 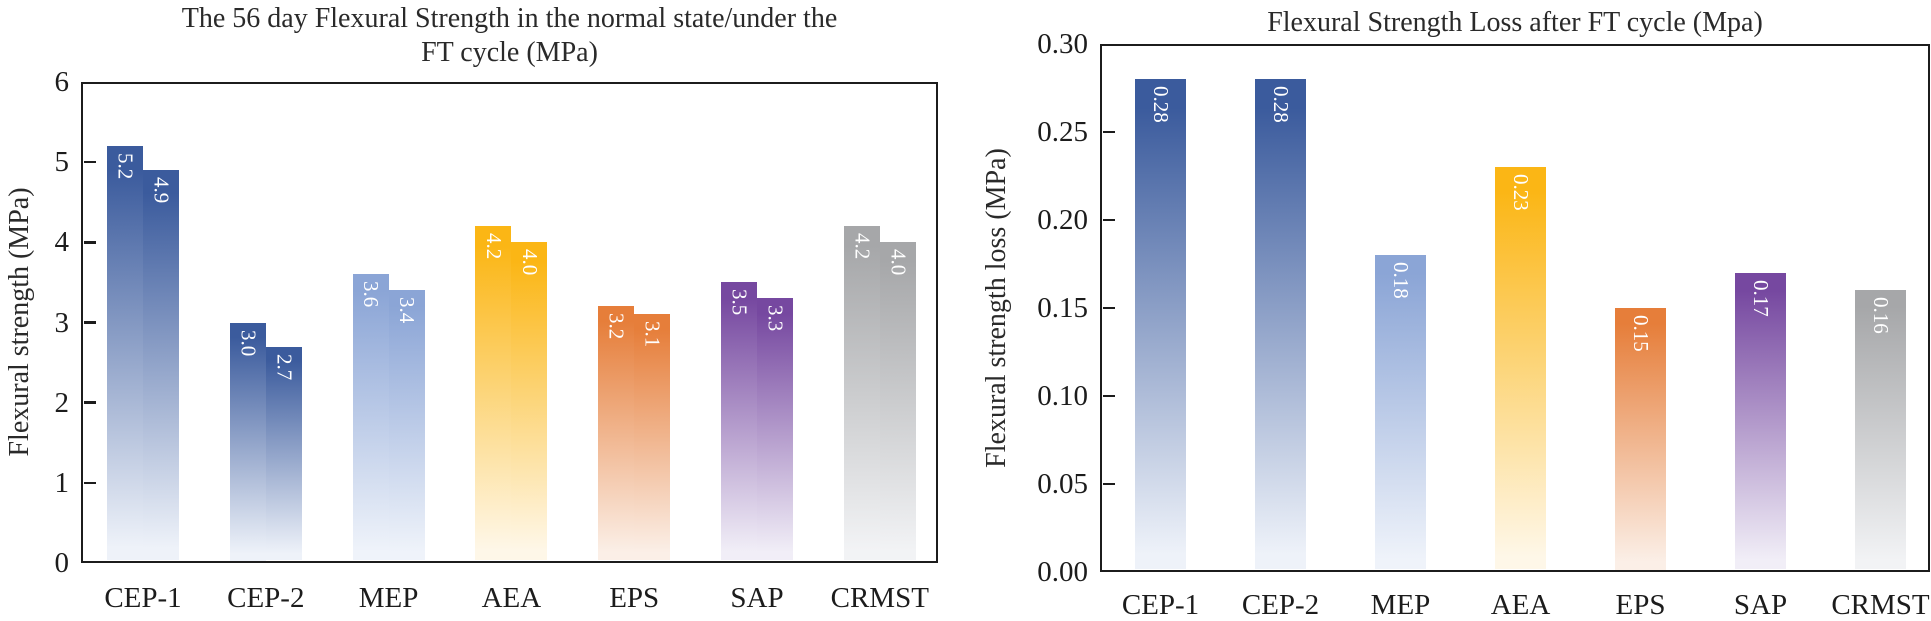 I want to click on bar-SAP-under-FT-cycle, so click(x=775, y=429).